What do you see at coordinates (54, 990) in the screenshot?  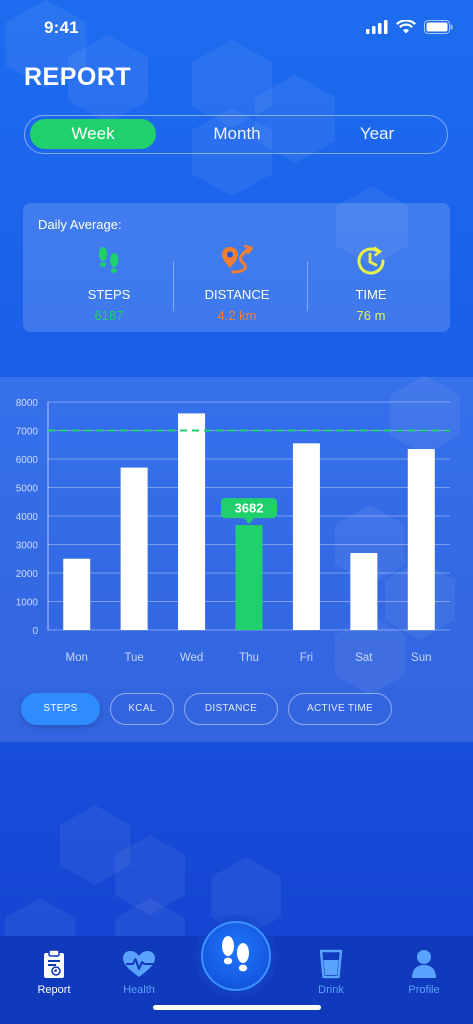 I see `tab-report-label: Report` at bounding box center [54, 990].